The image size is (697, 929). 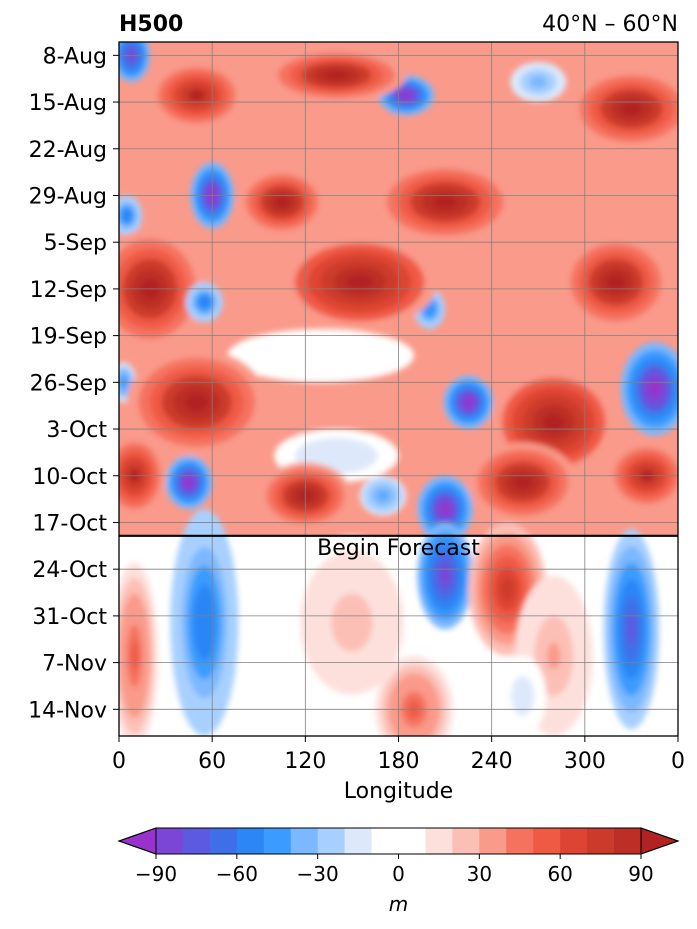 I want to click on y-tick-label: 14-Nov, so click(x=67, y=710).